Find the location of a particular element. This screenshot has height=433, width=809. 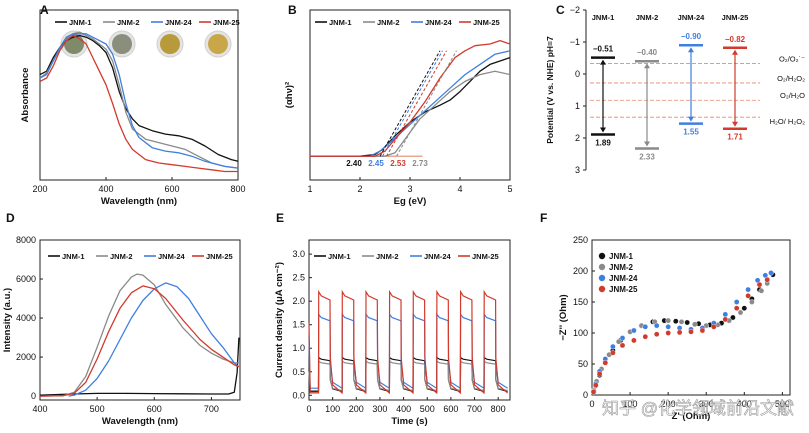

y-tick-label: 1.5 is located at coordinates (298, 325).